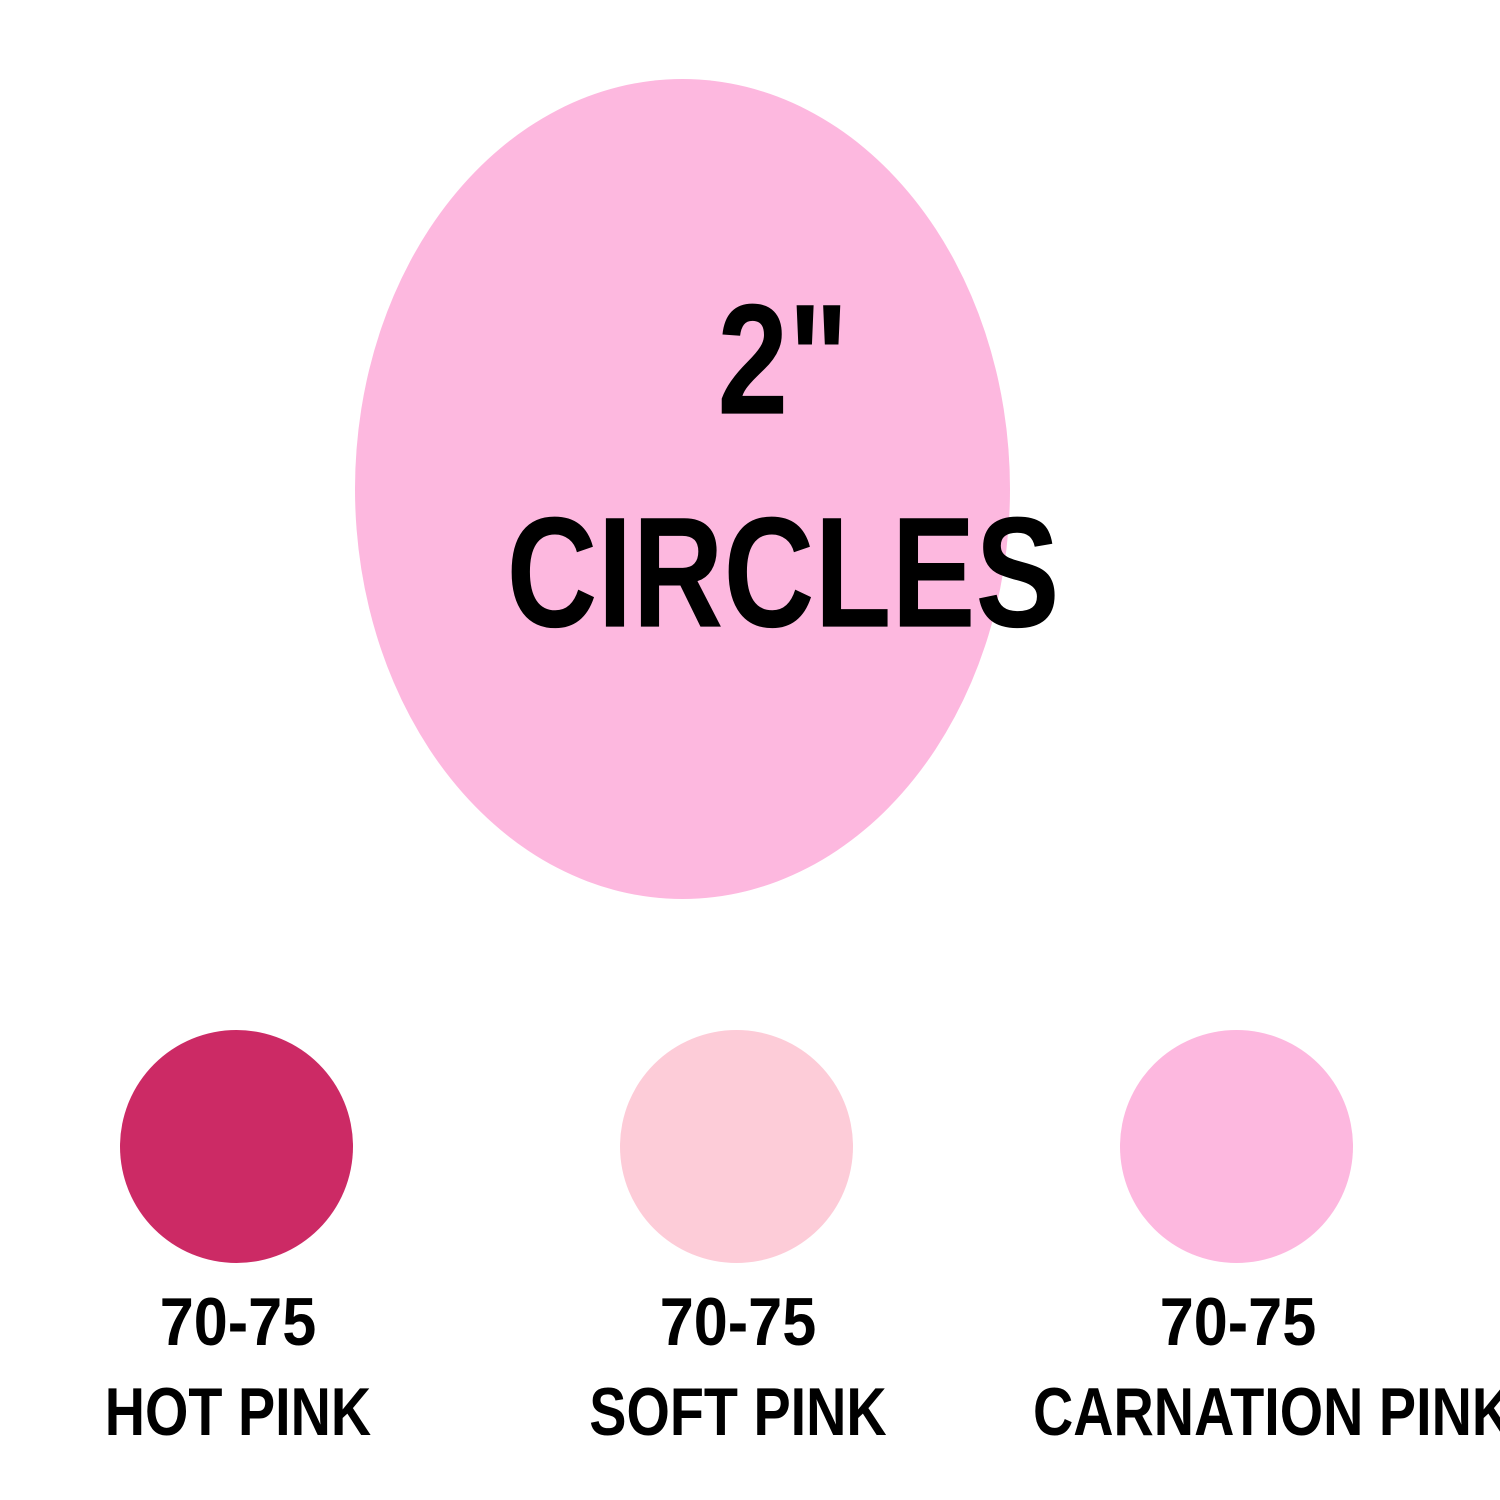 The width and height of the screenshot is (1500, 1500). What do you see at coordinates (238, 1322) in the screenshot?
I see `hot-pink-code: 70-75` at bounding box center [238, 1322].